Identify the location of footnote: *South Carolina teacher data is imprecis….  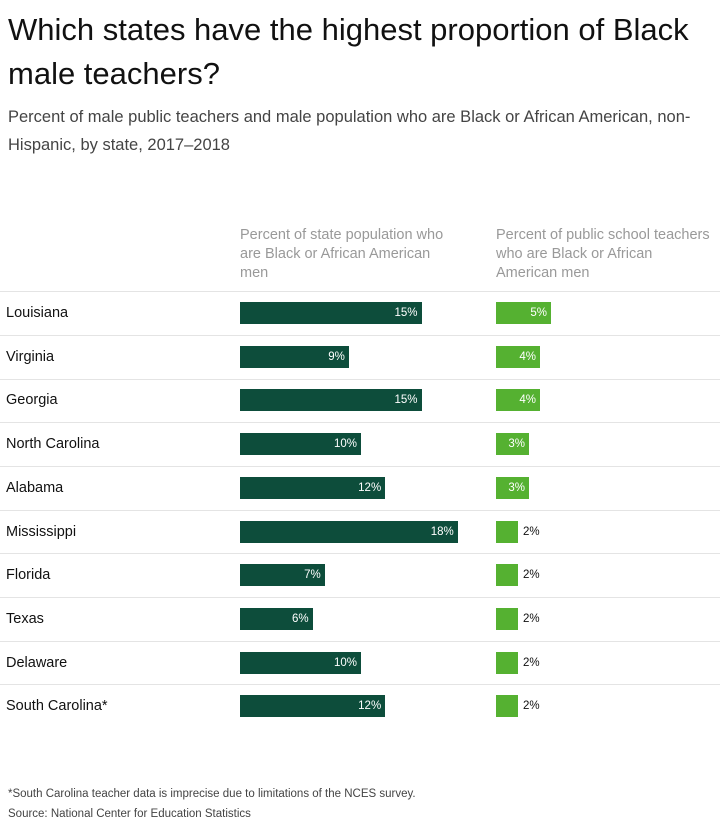
(212, 794).